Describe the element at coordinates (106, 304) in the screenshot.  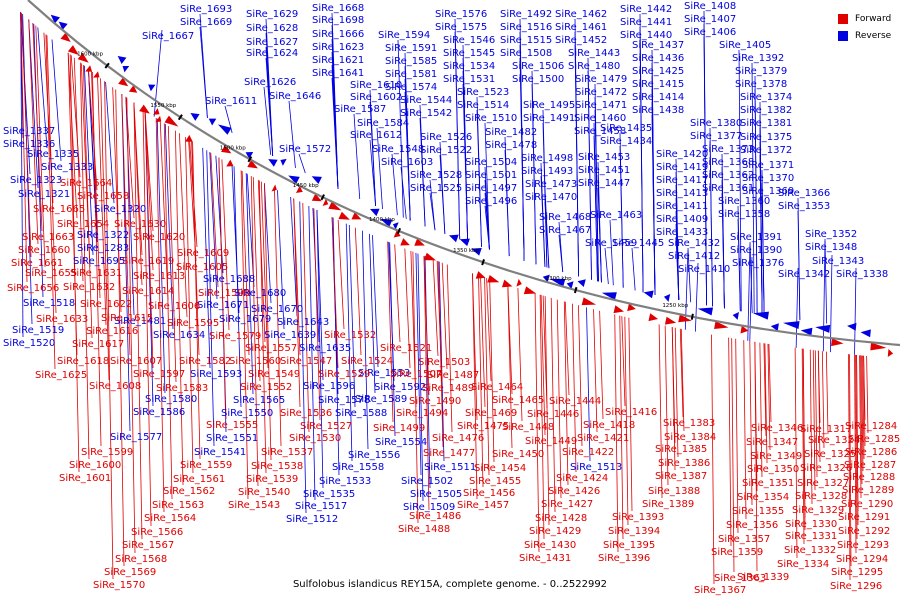
I see `gene-label: SiRe_1622` at that location.